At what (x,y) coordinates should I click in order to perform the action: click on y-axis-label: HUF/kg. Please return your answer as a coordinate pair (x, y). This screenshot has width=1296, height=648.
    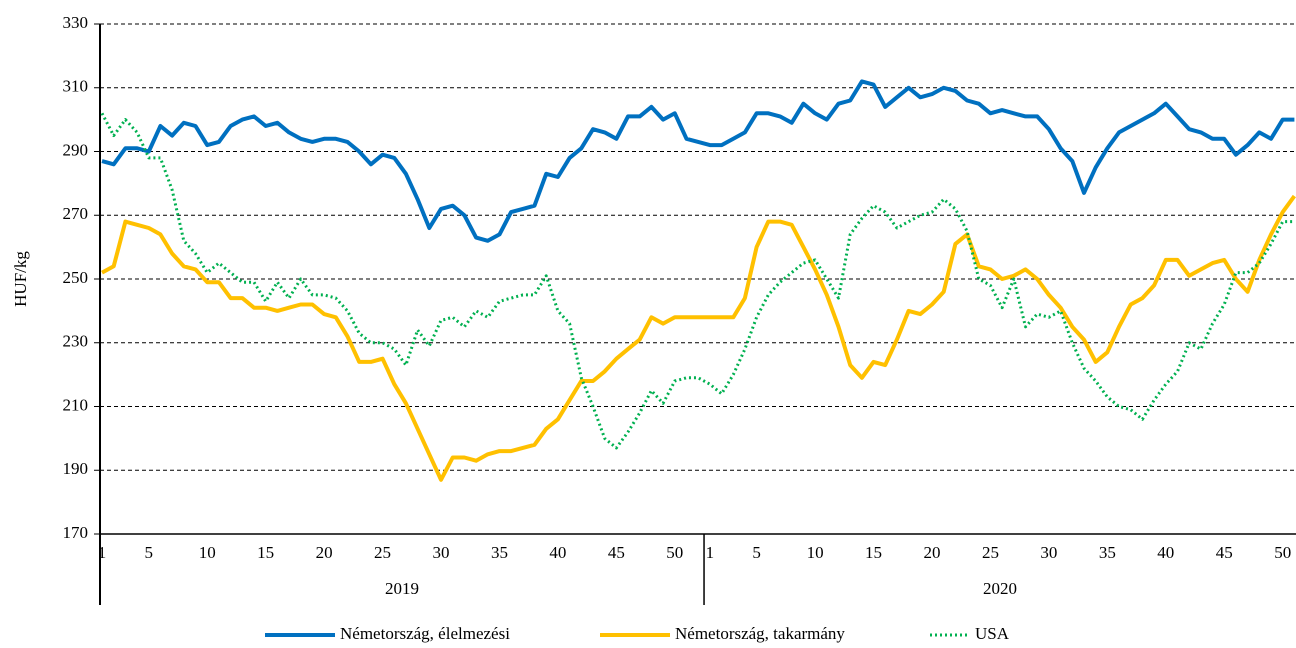
    Looking at the image, I should click on (20, 279).